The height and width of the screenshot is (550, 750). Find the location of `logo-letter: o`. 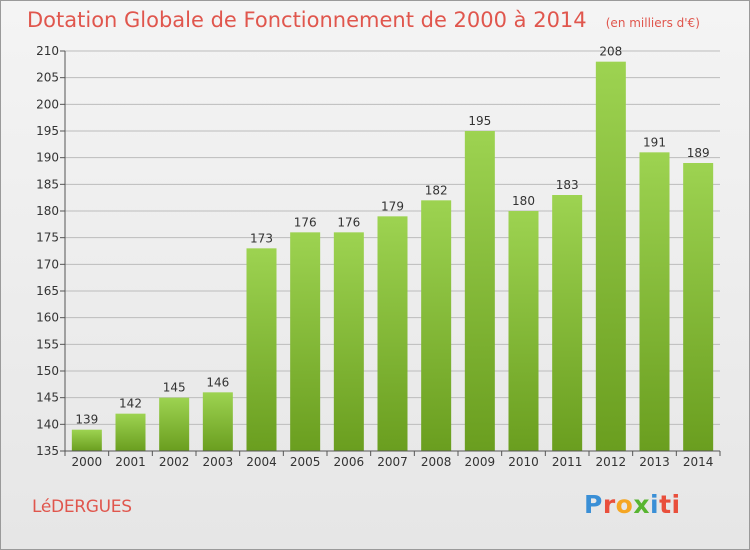

logo-letter: o is located at coordinates (624, 504).